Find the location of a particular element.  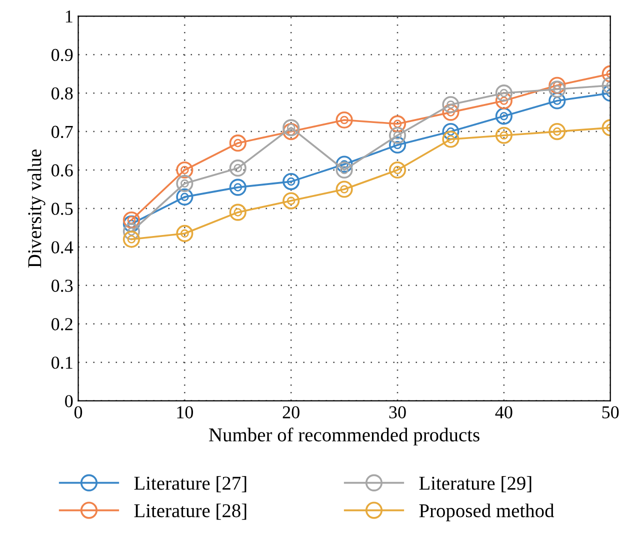

y-tick-label: 0.6 is located at coordinates (62, 170).